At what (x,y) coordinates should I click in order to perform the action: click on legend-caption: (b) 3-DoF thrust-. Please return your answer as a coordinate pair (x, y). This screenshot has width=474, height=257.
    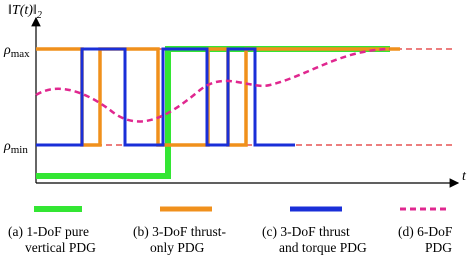
    Looking at the image, I should click on (179, 231).